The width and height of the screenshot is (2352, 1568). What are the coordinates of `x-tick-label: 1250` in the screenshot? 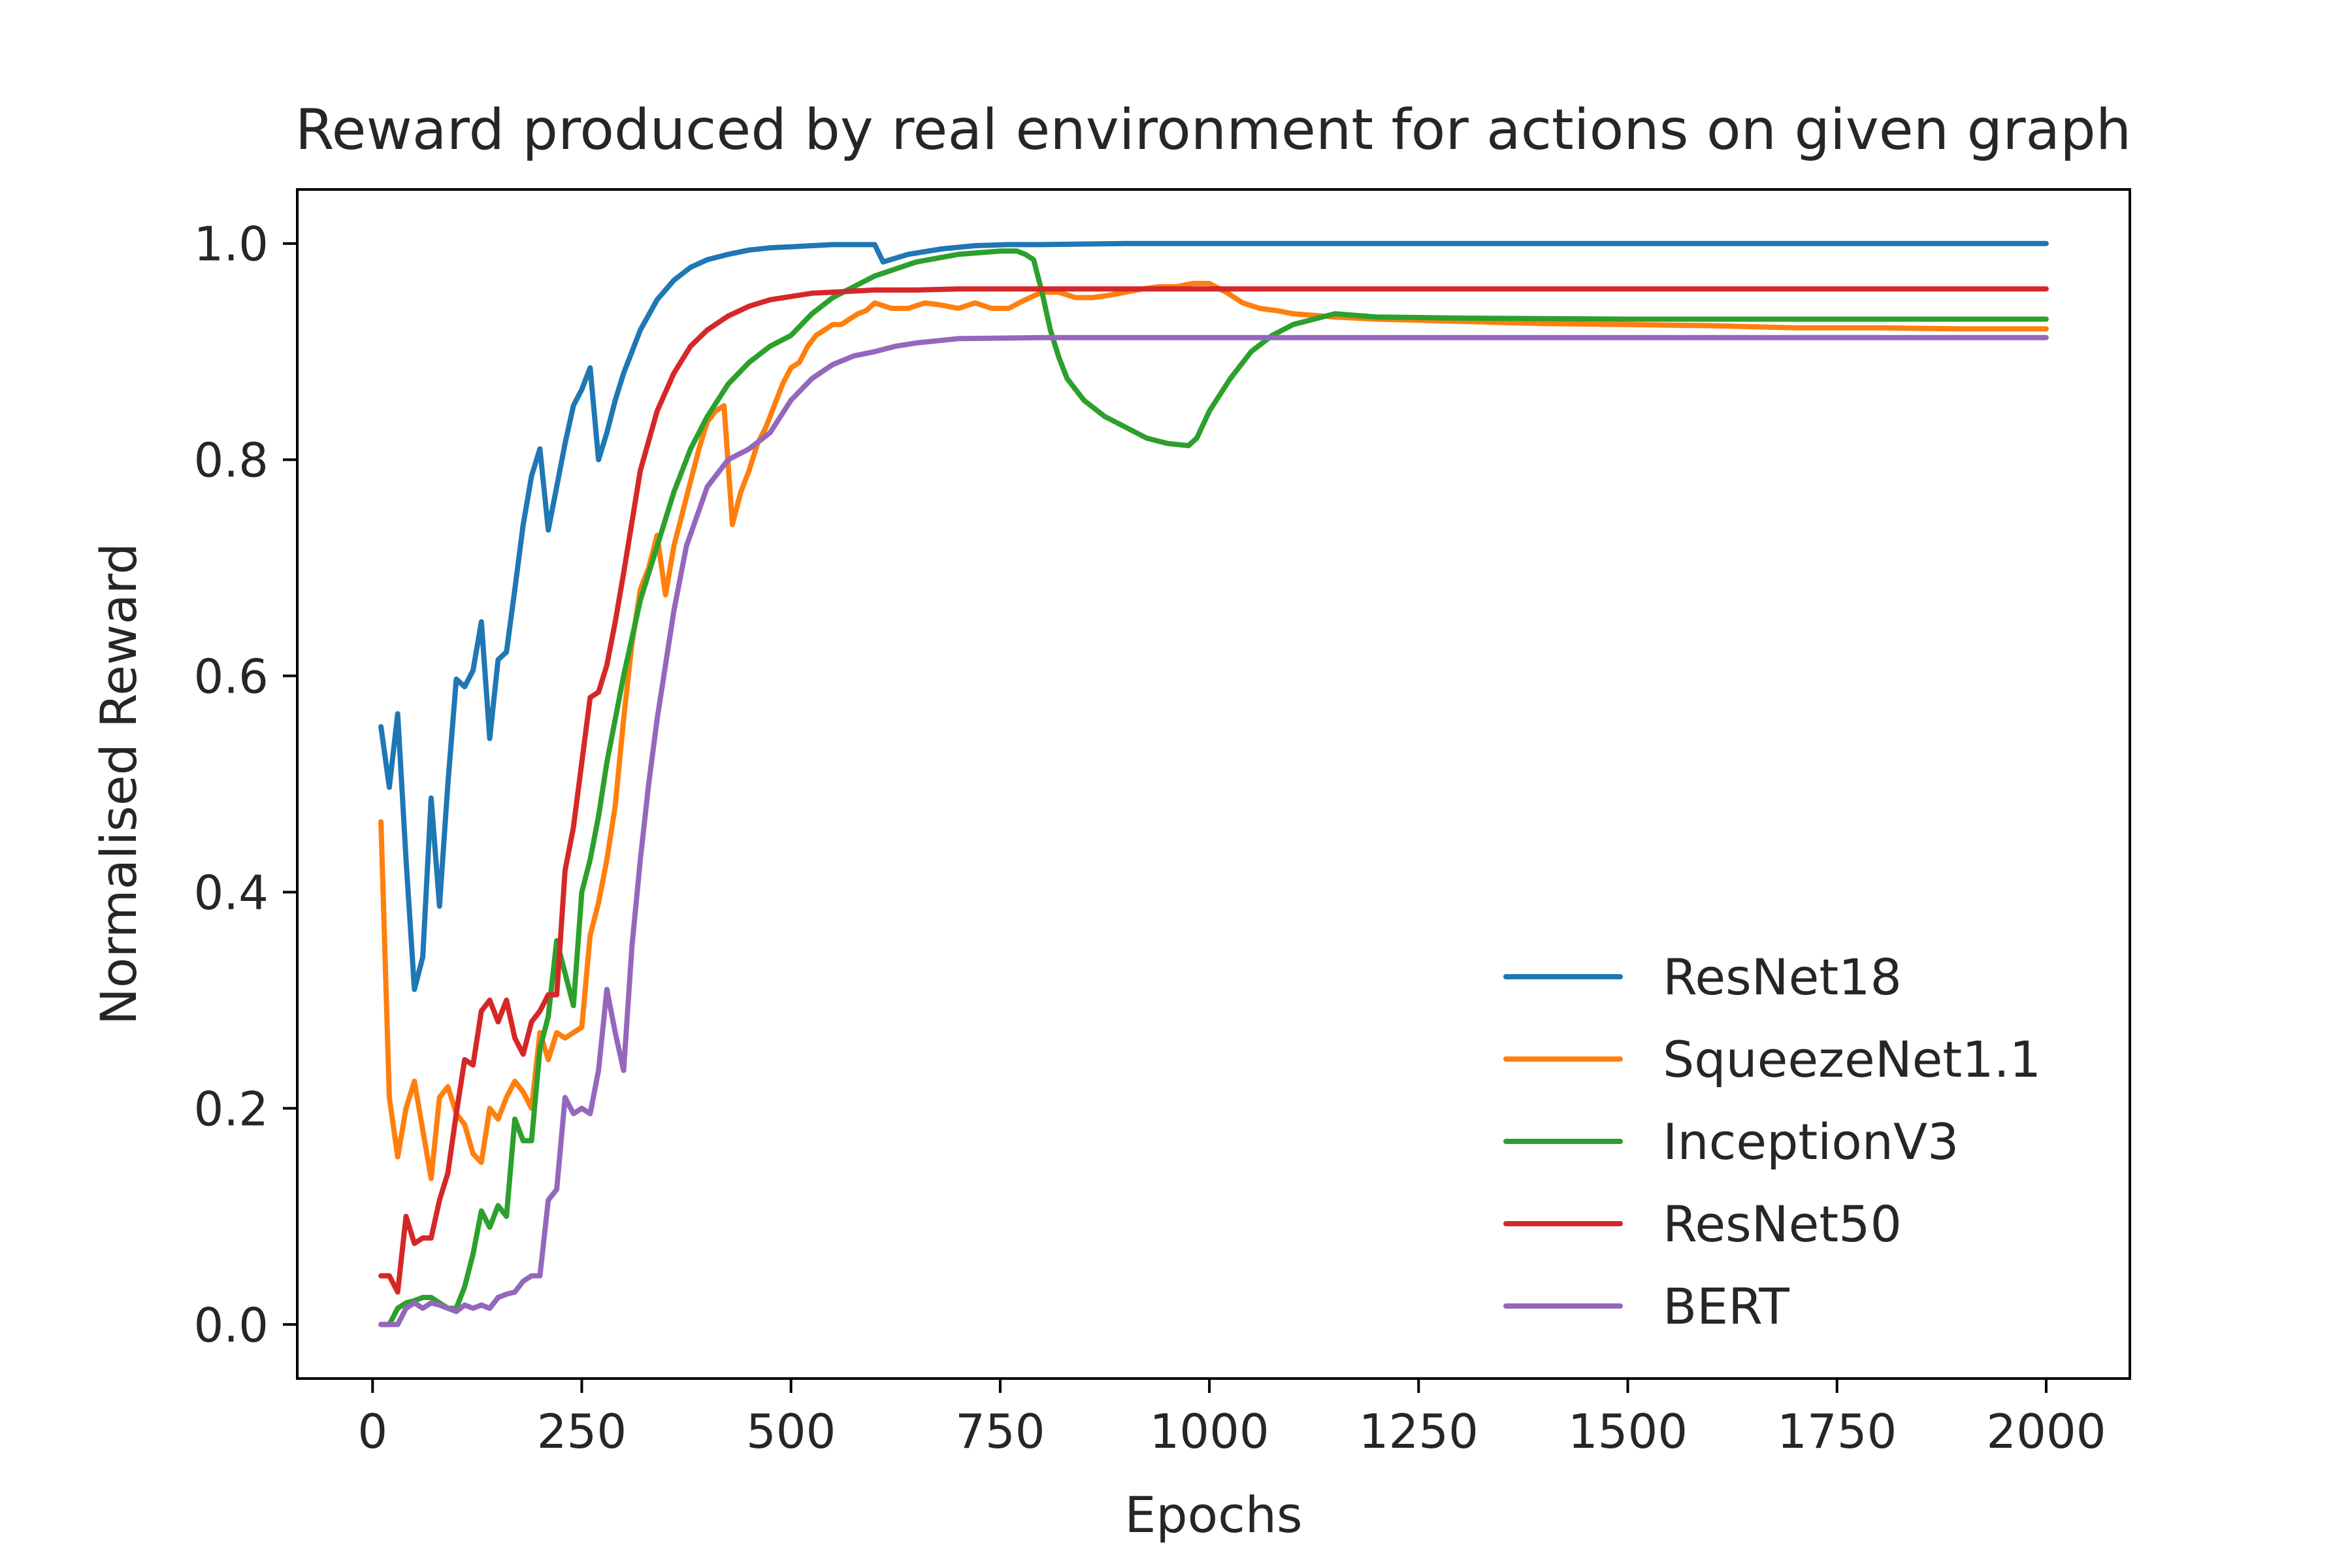 It's located at (1418, 1431).